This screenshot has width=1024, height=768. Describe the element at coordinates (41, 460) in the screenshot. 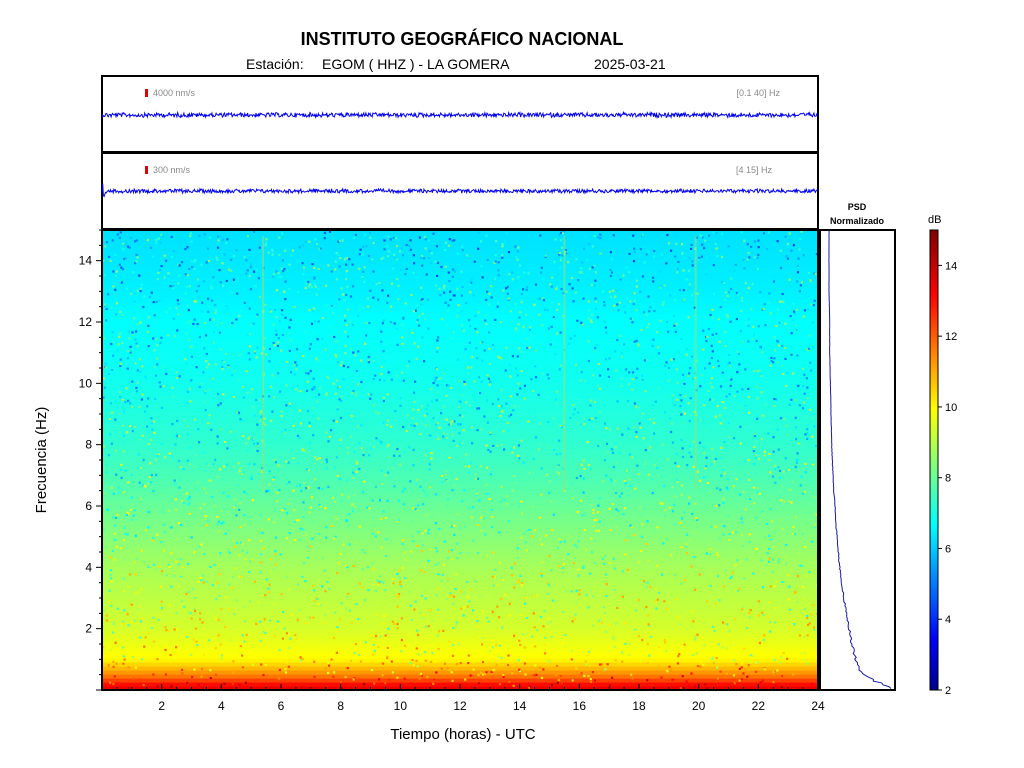

I see `y-axis-label: Frecuencia (Hz)` at that location.